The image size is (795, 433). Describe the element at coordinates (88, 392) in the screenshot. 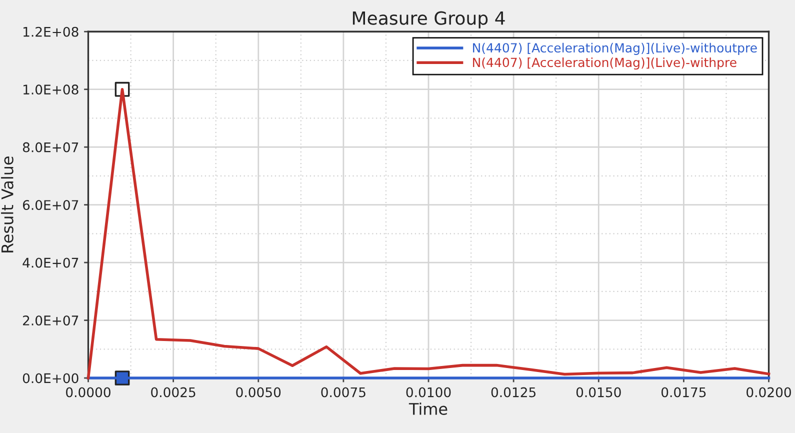

I see `x-tick-label: 0.0000` at that location.